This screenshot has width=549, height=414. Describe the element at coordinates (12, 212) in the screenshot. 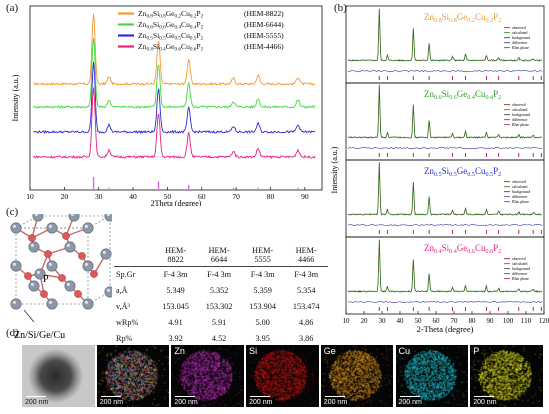

I see `panel-label-c: (c)` at that location.